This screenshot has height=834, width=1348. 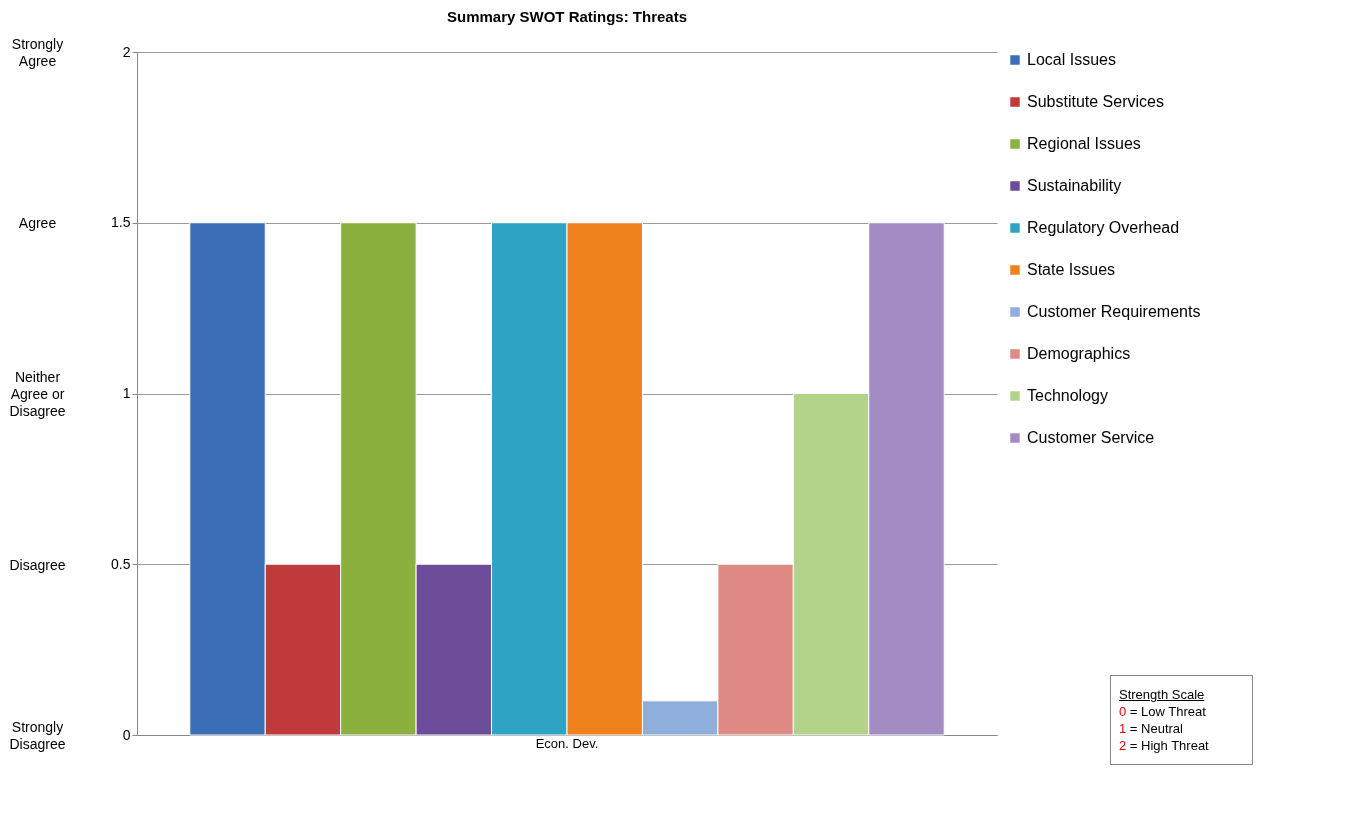 I want to click on y-tick-label: 1.5, so click(x=121, y=222).